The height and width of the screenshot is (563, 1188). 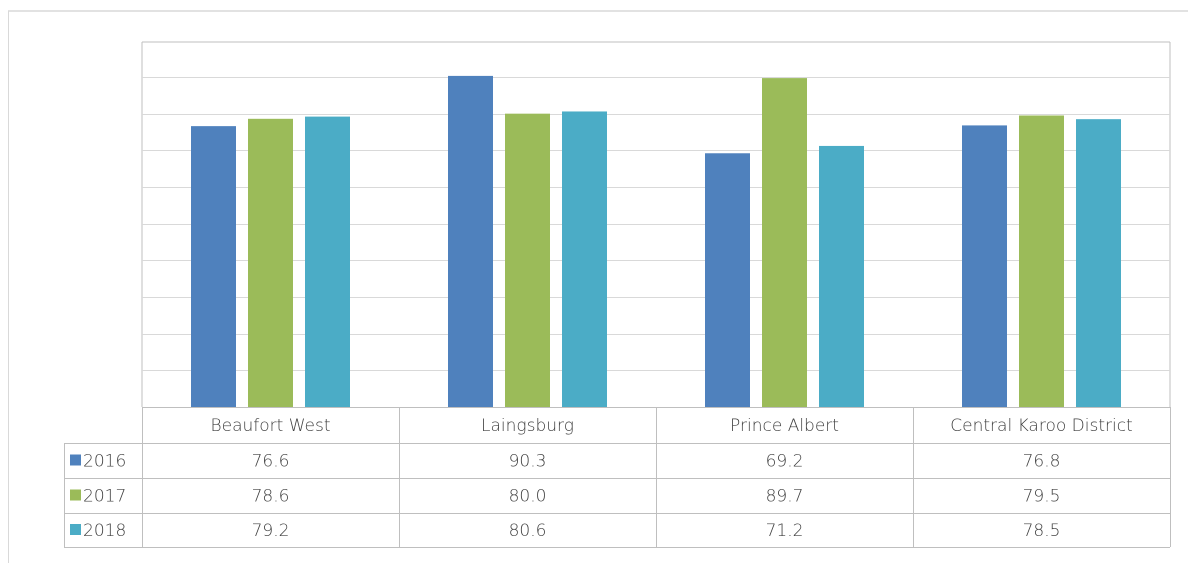 What do you see at coordinates (271, 531) in the screenshot?
I see `data-label-beaufort-west-2018: 79.2` at bounding box center [271, 531].